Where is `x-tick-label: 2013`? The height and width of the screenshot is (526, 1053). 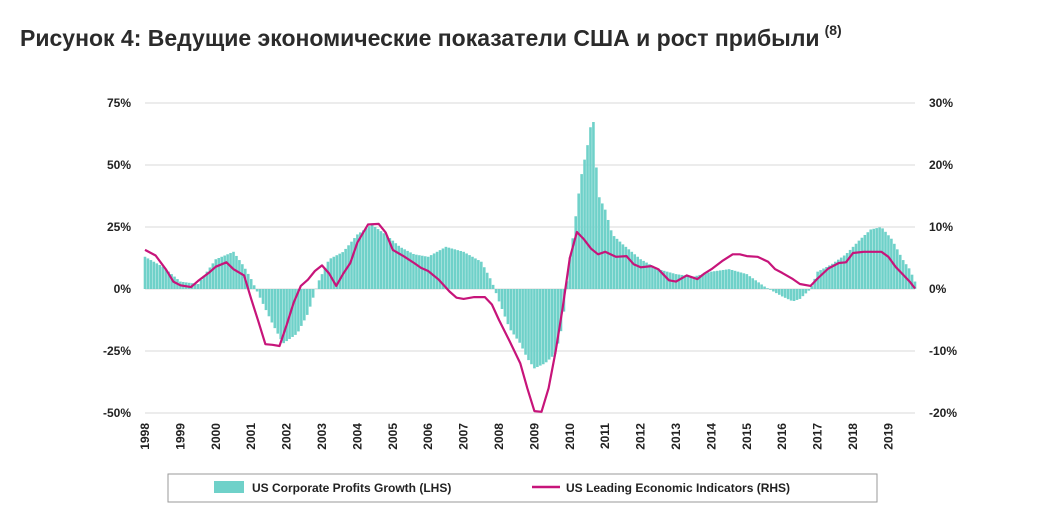
x-tick-label: 2013 is located at coordinates (676, 436).